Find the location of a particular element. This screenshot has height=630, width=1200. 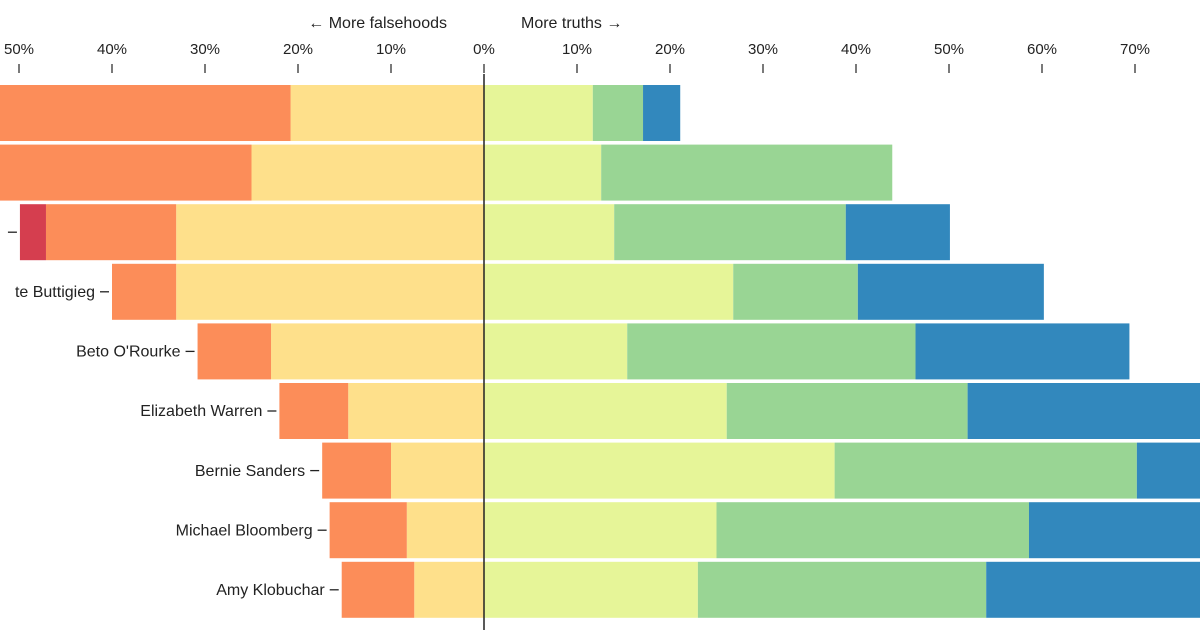

x-tick-label: 0% is located at coordinates (484, 49).